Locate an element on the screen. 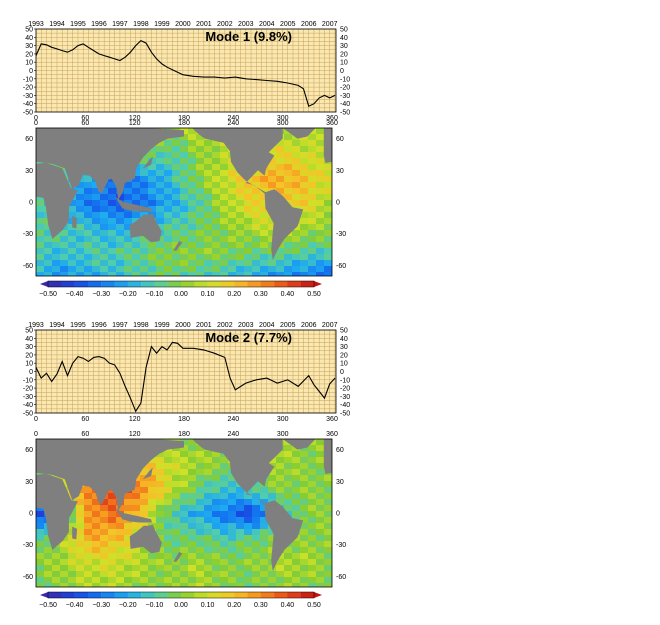 This screenshot has height=625, width=660. land-europe-west is located at coordinates (327, 145).